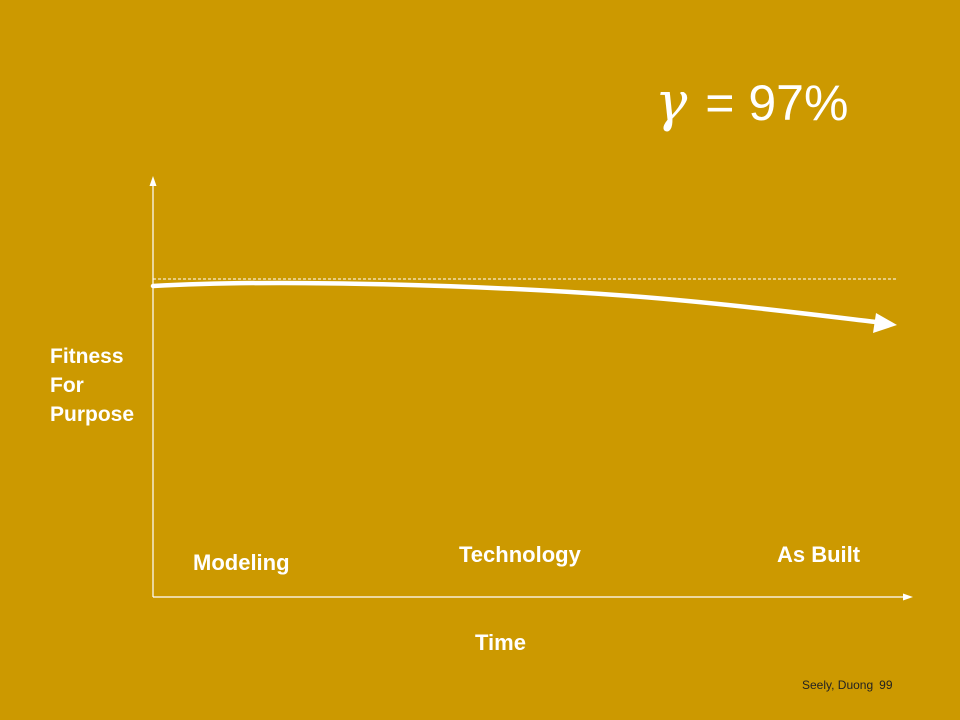 The height and width of the screenshot is (720, 960). Describe the element at coordinates (520, 554) in the screenshot. I see `phase-label-technology: Technology` at that location.